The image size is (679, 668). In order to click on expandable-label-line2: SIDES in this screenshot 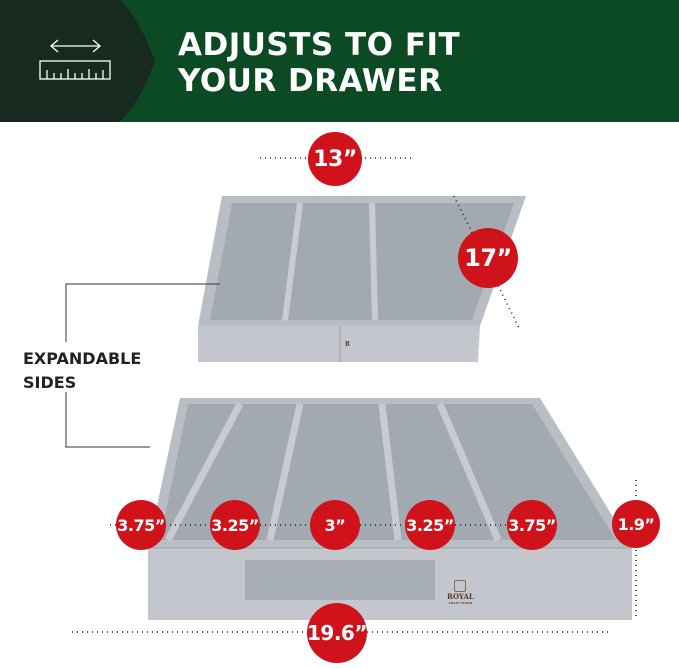, I will do `click(50, 382)`.